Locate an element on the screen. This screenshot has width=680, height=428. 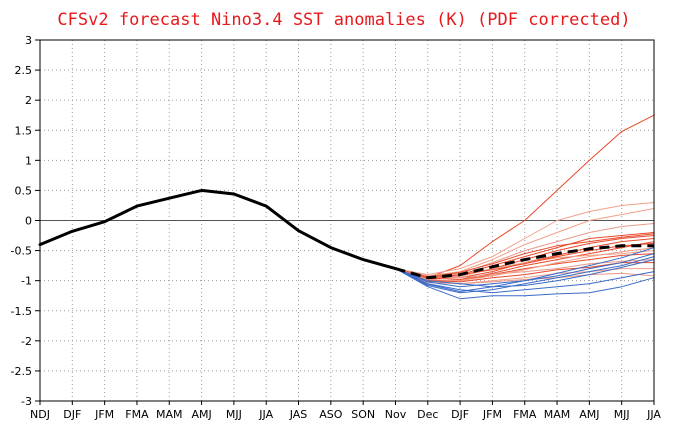
x-tick-label: JAS is located at coordinates (298, 414).